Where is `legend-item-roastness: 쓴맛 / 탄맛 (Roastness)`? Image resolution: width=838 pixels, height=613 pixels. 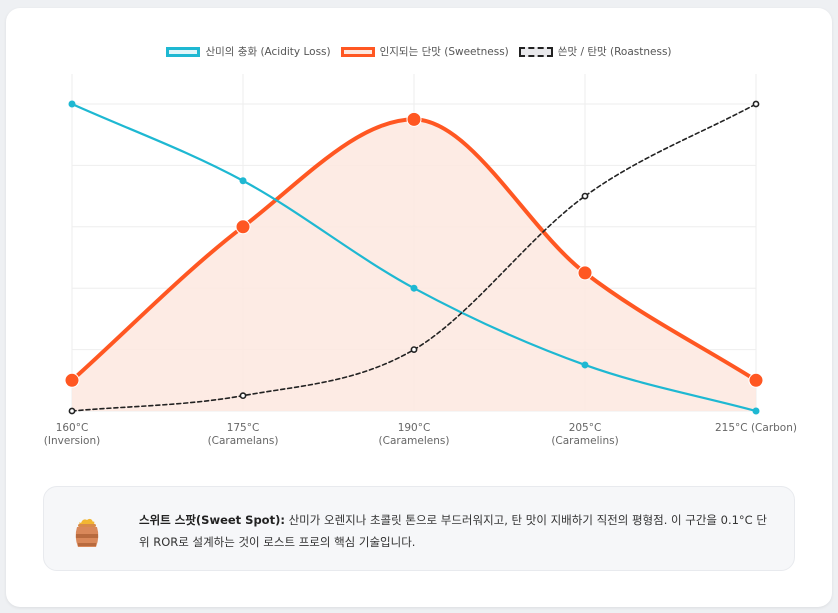
legend-item-roastness: 쓴맛 / 탄맛 (Roastness) is located at coordinates (595, 51).